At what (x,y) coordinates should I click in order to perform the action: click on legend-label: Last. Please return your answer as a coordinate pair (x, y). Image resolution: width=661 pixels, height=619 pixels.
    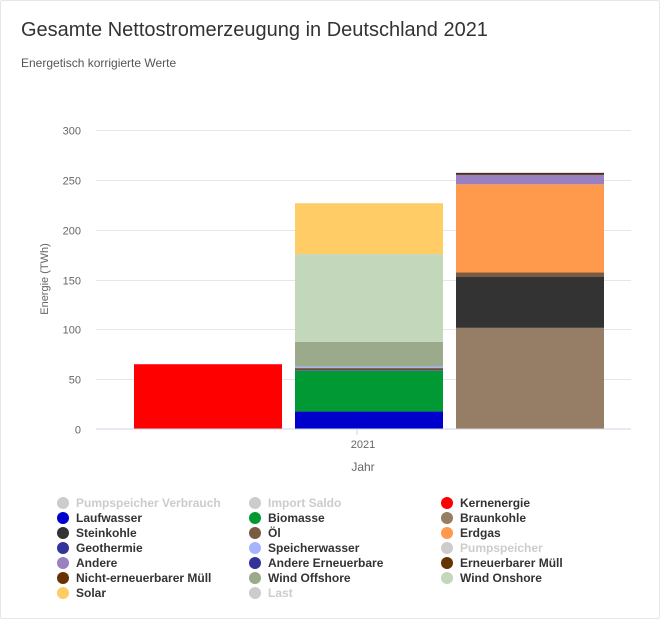
    Looking at the image, I should click on (280, 592).